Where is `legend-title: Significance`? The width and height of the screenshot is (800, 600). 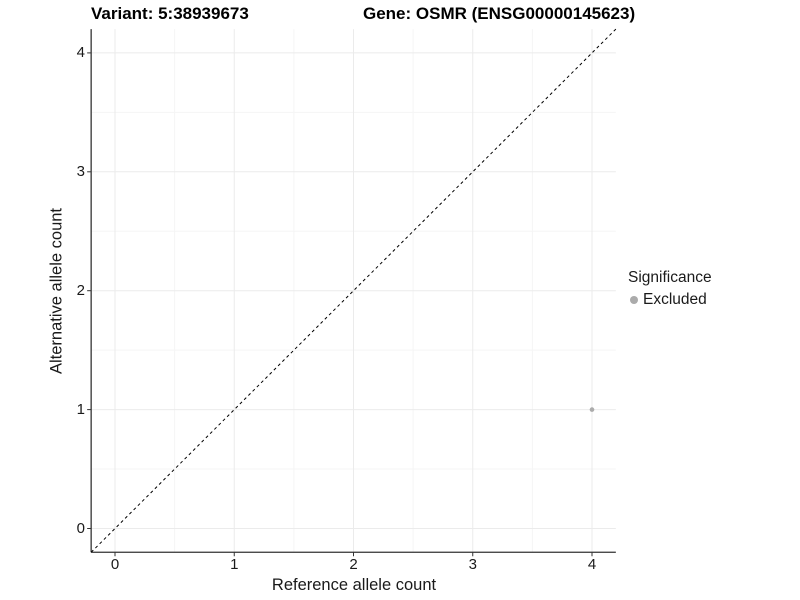 legend-title: Significance is located at coordinates (670, 277).